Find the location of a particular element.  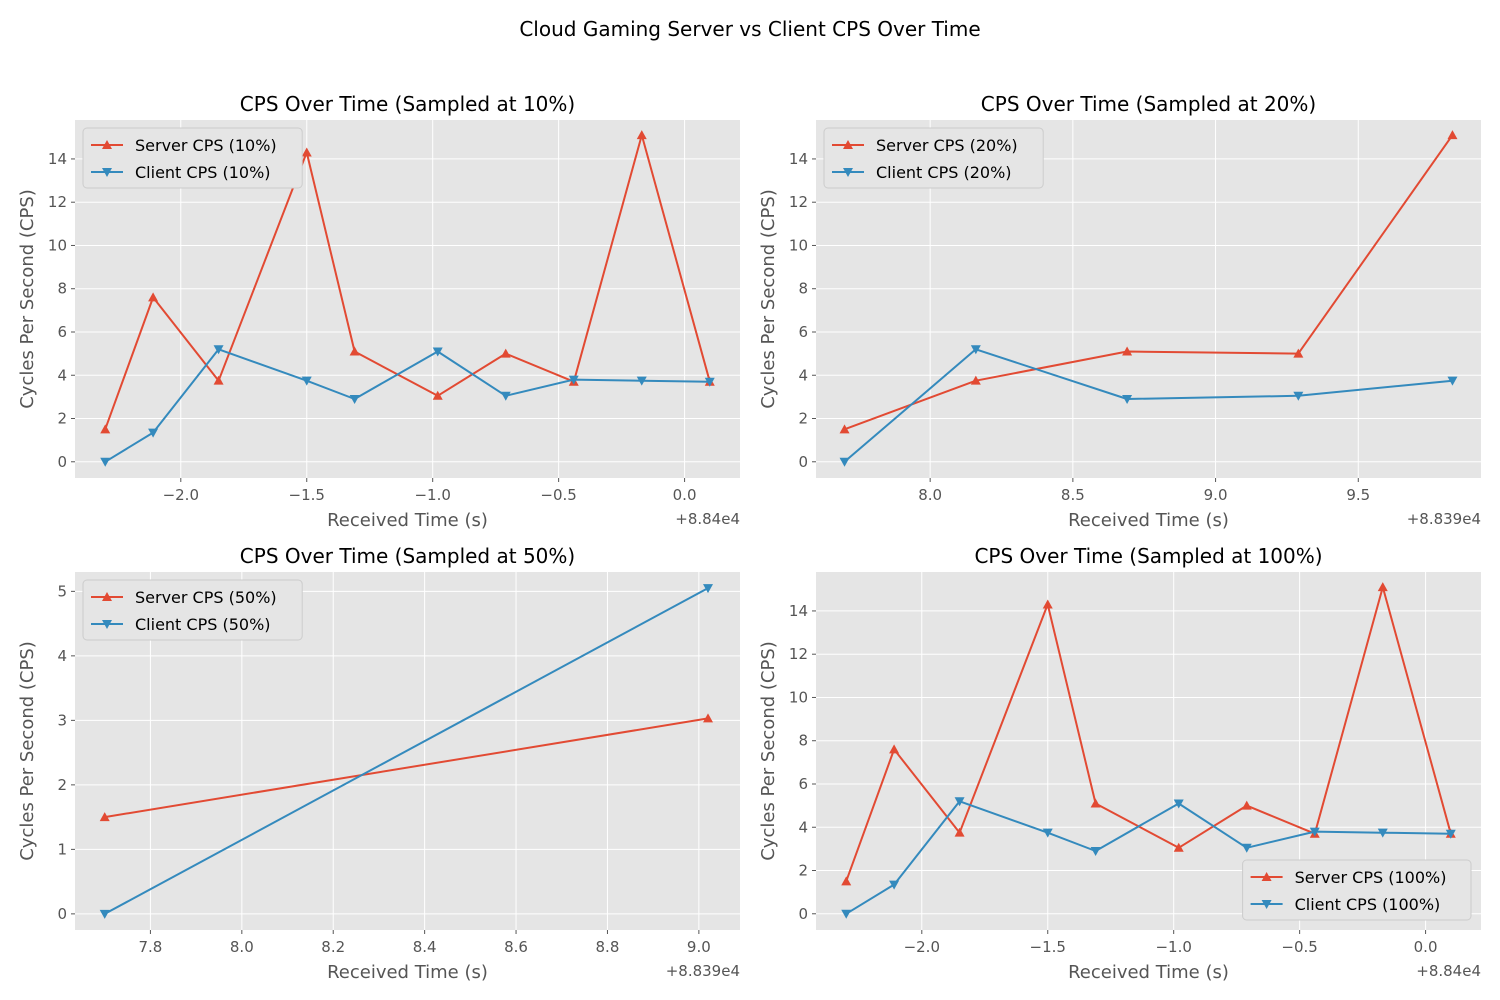

x-tick-label: 8.4 is located at coordinates (425, 947).